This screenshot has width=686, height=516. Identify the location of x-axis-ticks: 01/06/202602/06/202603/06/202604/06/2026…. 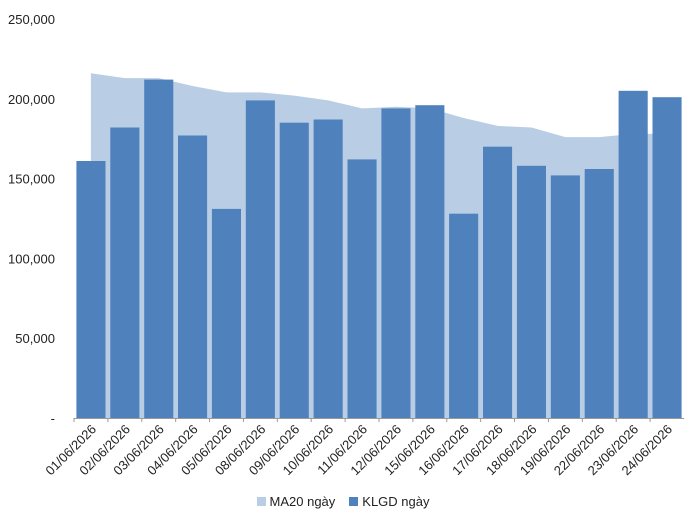
(358, 448).